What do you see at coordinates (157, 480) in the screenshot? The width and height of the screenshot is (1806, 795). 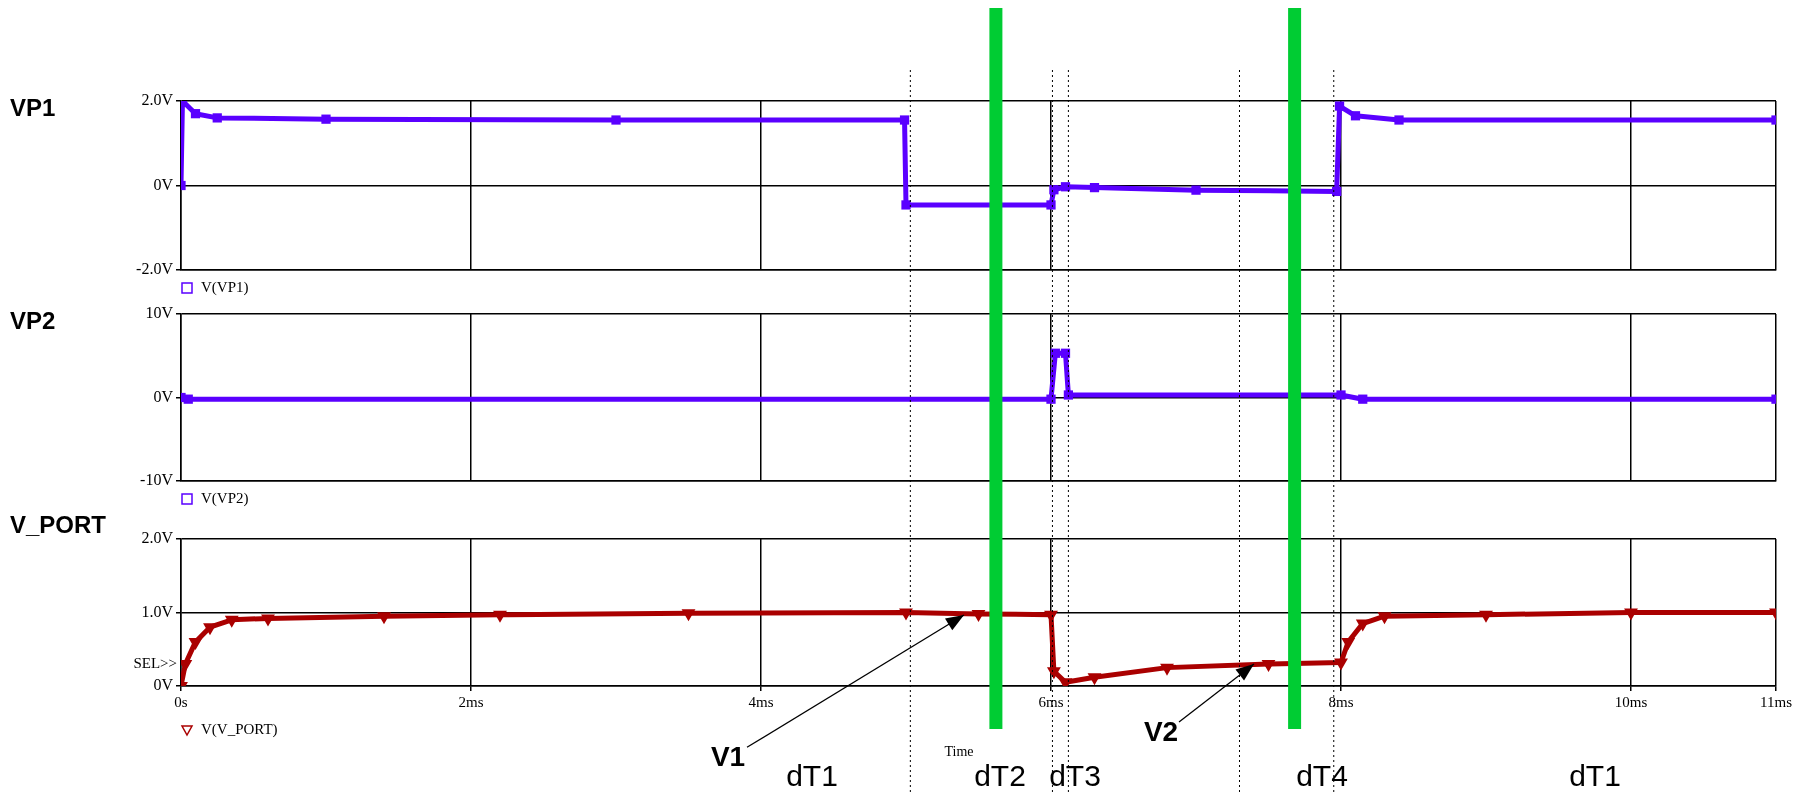 I see `y-tick-label: -10V` at bounding box center [157, 480].